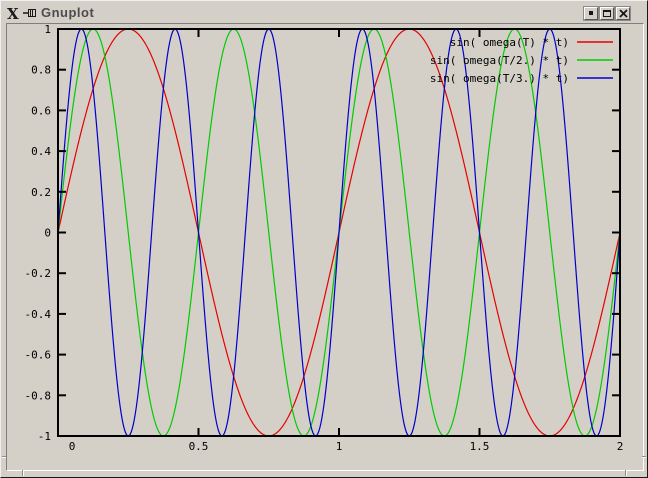 The height and width of the screenshot is (478, 648). Describe the element at coordinates (339, 446) in the screenshot. I see `x-tick-label: 1` at that location.